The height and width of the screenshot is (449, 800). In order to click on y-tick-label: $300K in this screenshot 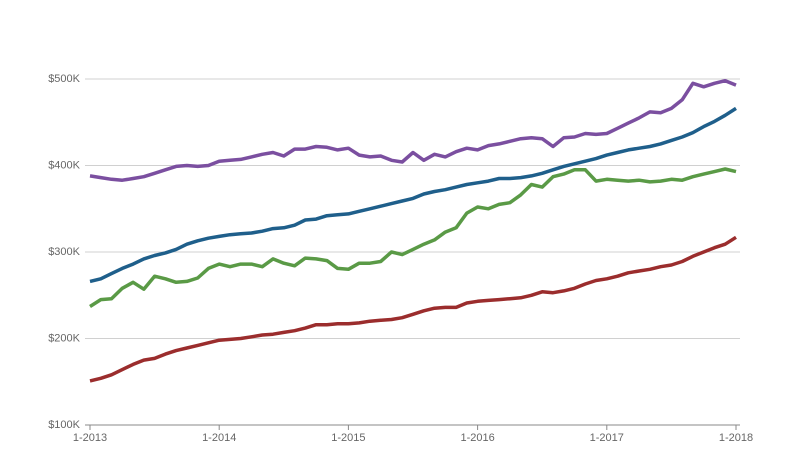, I will do `click(64, 252)`.